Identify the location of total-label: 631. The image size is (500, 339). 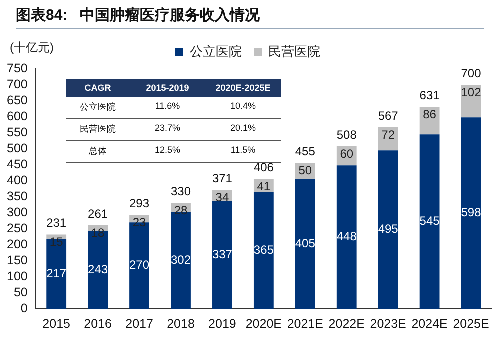
(430, 95).